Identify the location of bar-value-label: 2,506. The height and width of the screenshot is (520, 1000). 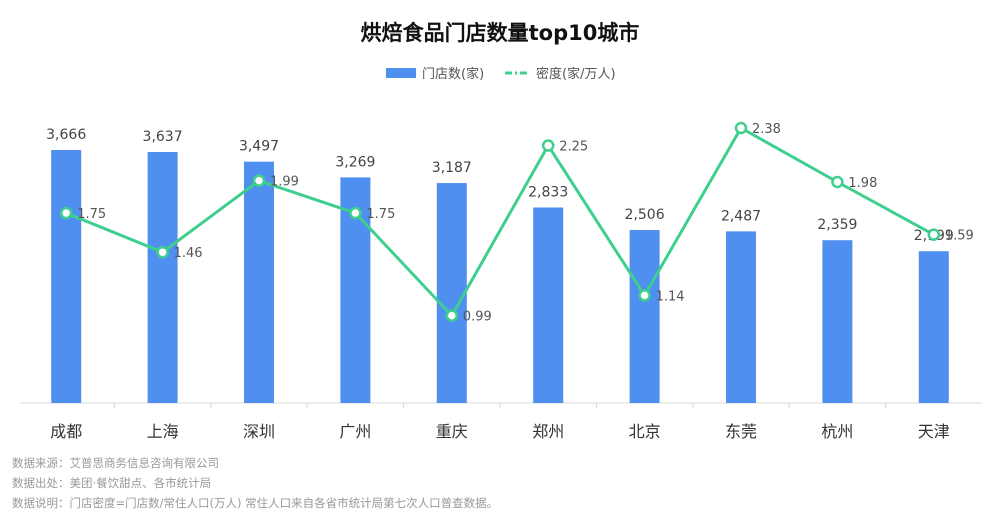
(645, 215).